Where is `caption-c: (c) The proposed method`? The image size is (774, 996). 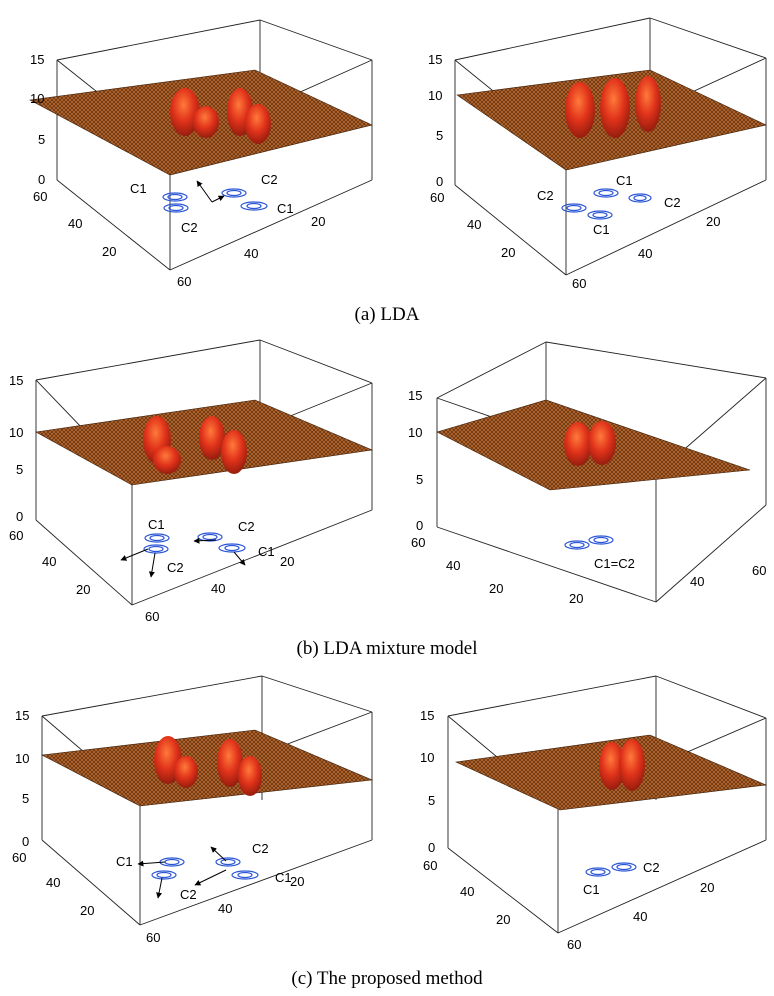 caption-c: (c) The proposed method is located at coordinates (387, 978).